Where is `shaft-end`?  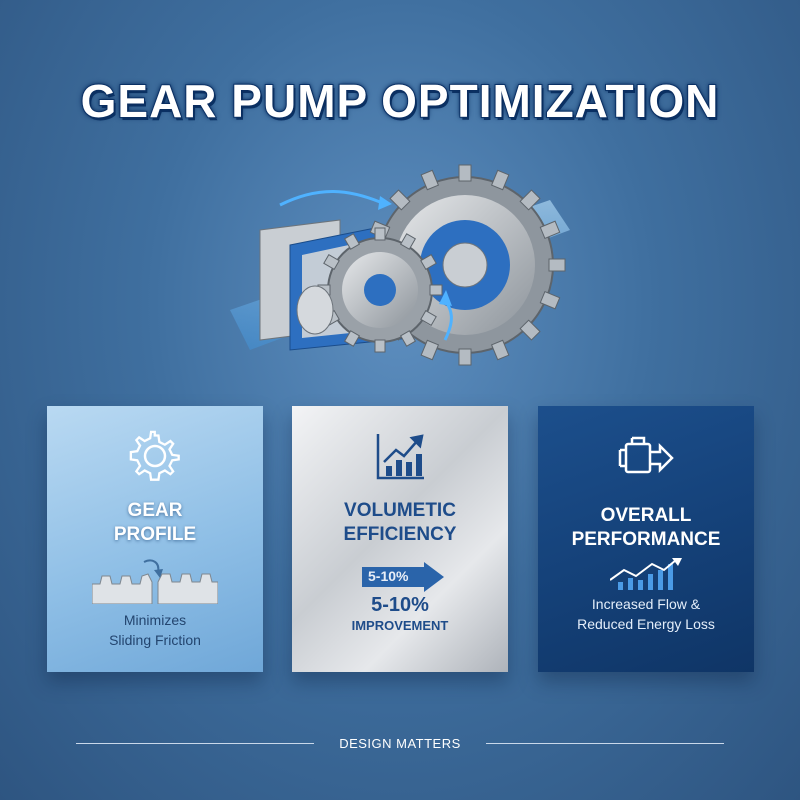
shaft-end is located at coordinates (315, 310).